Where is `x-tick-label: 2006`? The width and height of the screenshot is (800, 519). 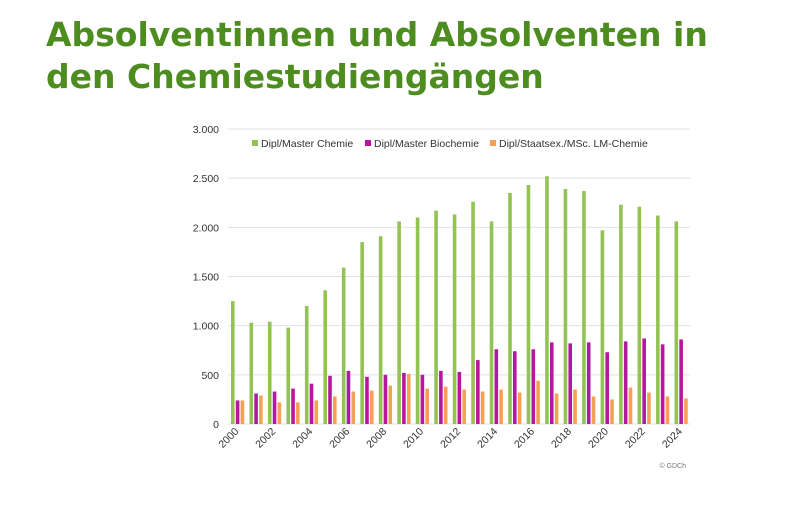
x-tick-label: 2006 is located at coordinates (339, 438).